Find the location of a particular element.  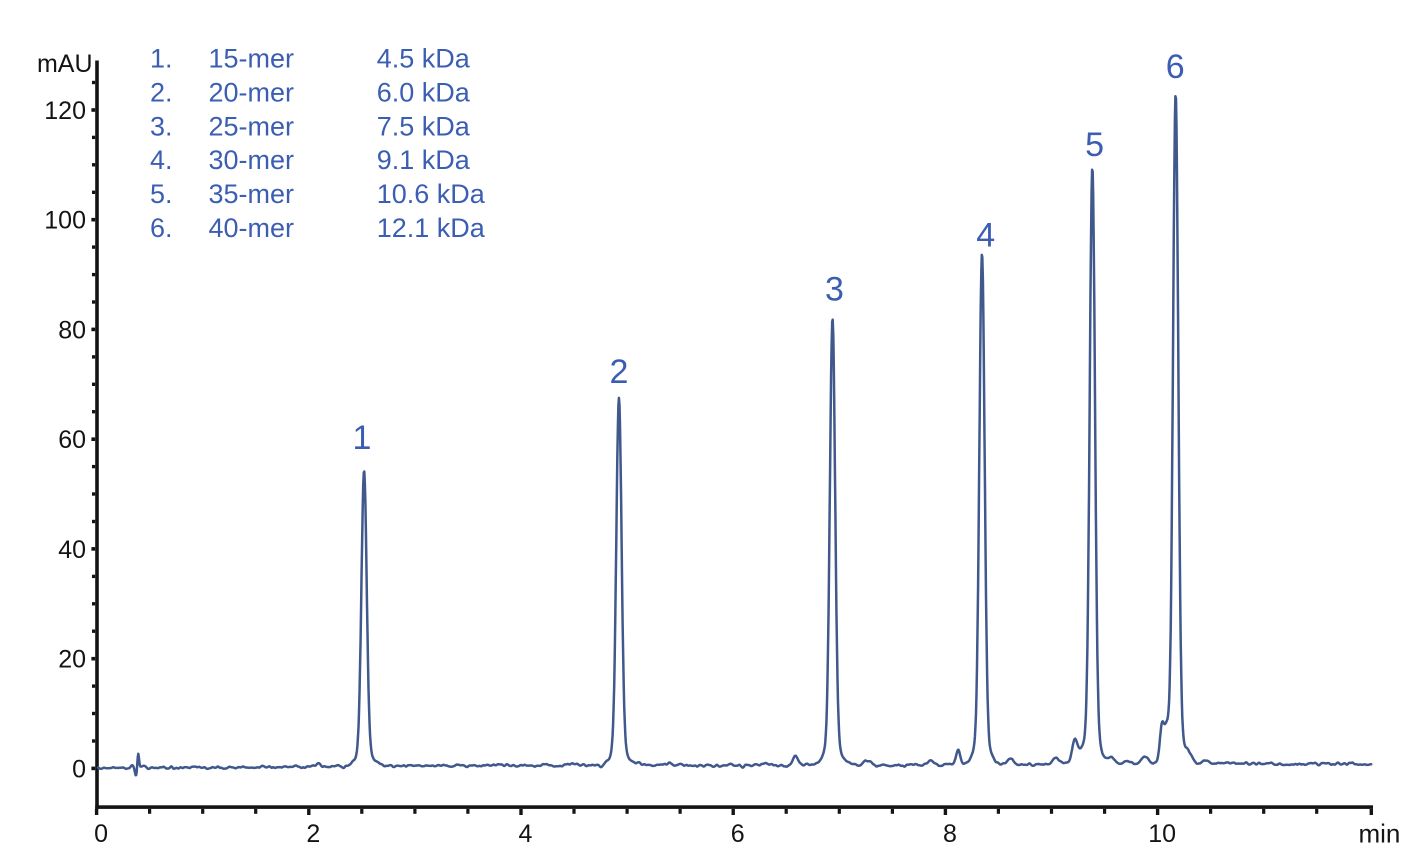

svg-text: 8 is located at coordinates (950, 834).